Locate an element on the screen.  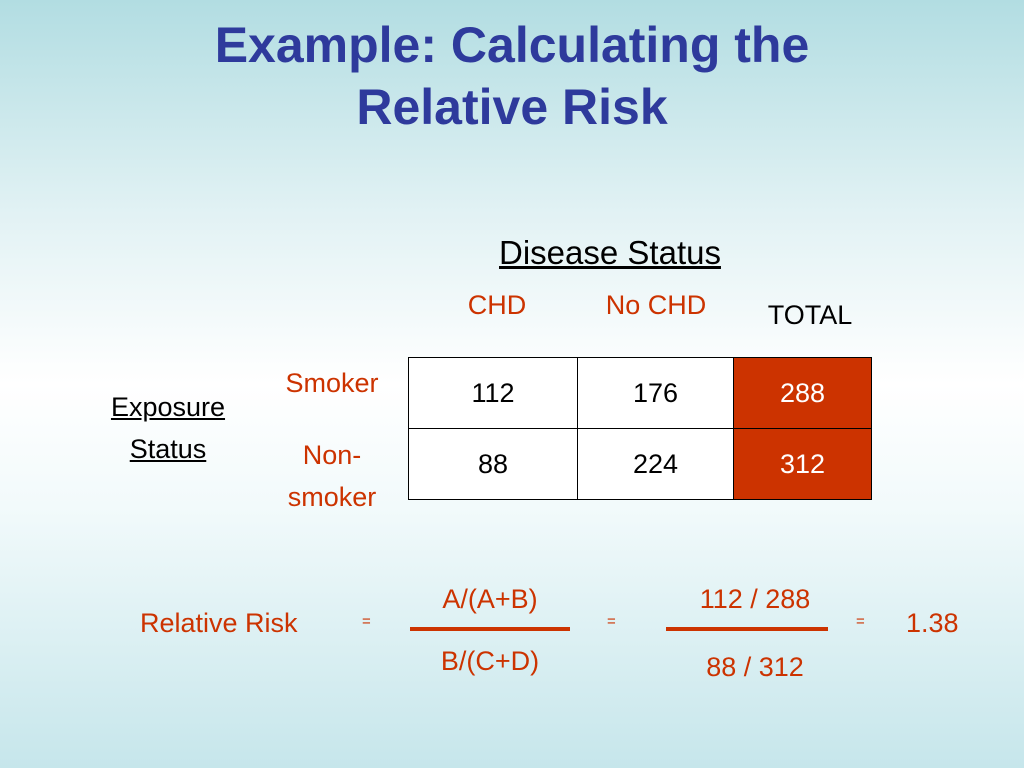
exposure-status-label: Exposure Status is located at coordinates (168, 428).